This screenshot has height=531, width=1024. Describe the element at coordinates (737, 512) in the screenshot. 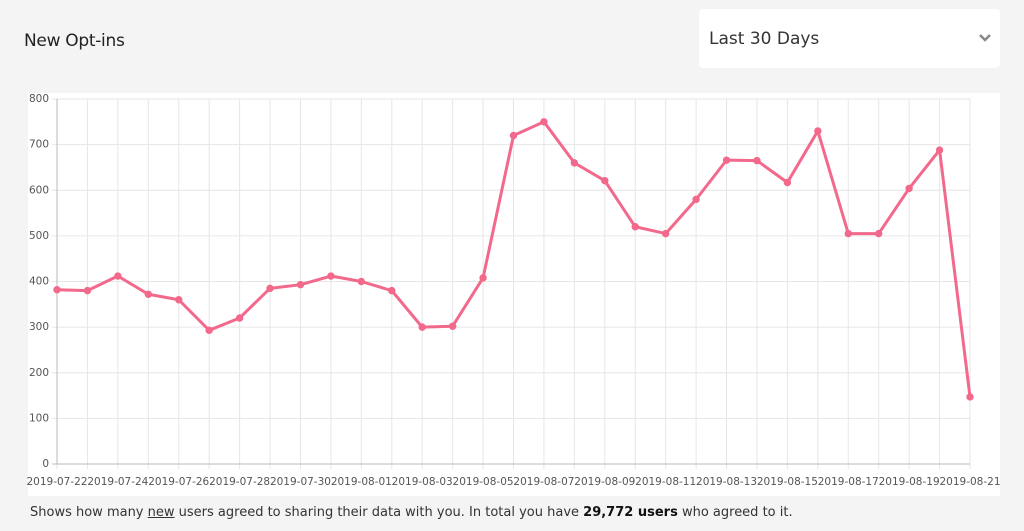

I see `footer-text: who agreed to it.` at that location.